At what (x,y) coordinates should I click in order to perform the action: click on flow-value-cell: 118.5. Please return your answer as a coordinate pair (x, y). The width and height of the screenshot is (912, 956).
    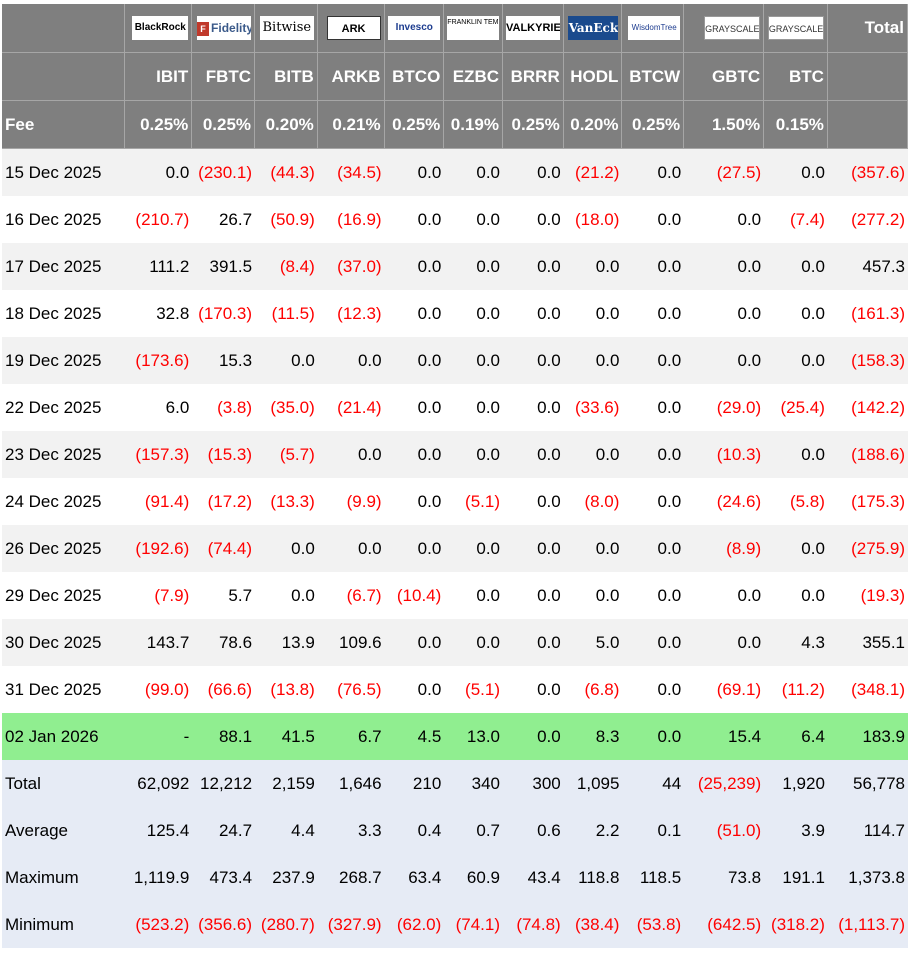
    Looking at the image, I should click on (653, 877).